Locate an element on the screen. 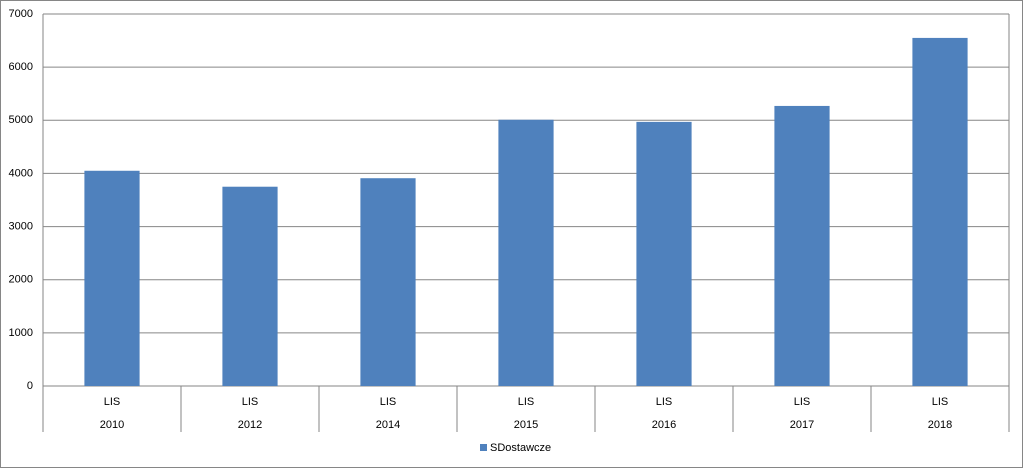 The width and height of the screenshot is (1023, 468). y-tick-label: 7000 is located at coordinates (21, 14).